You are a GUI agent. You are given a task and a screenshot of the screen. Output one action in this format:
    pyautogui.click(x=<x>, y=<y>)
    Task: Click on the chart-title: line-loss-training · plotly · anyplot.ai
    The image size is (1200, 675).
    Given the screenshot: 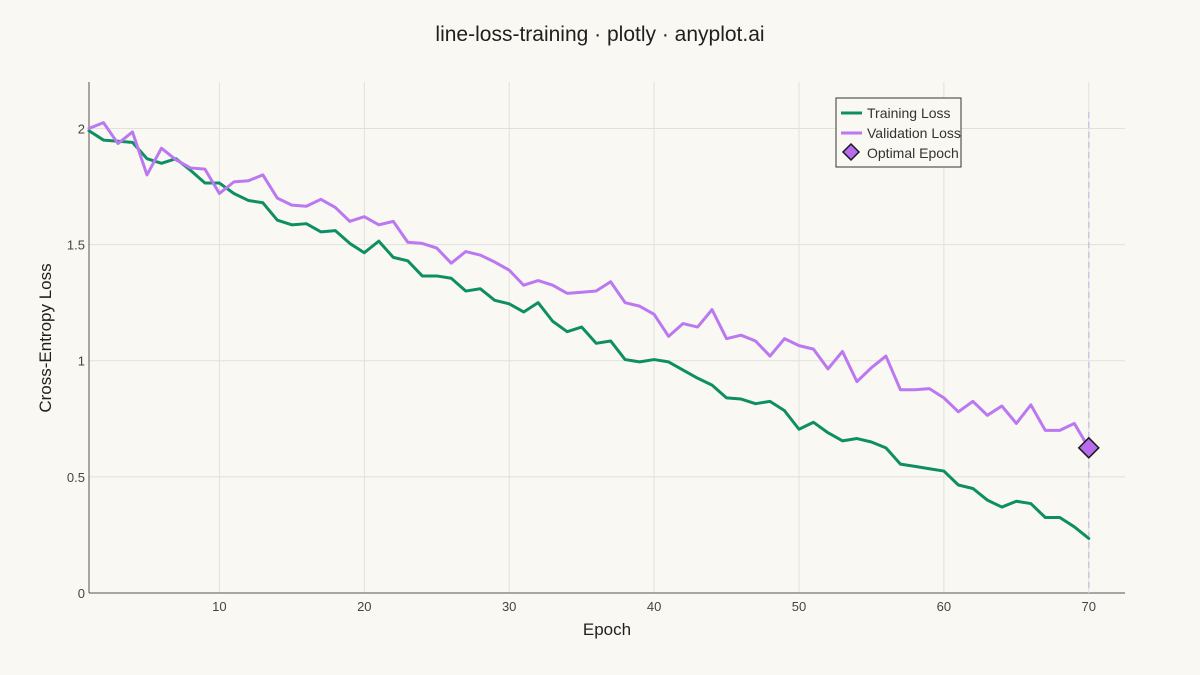 What is the action you would take?
    pyautogui.click(x=599, y=34)
    